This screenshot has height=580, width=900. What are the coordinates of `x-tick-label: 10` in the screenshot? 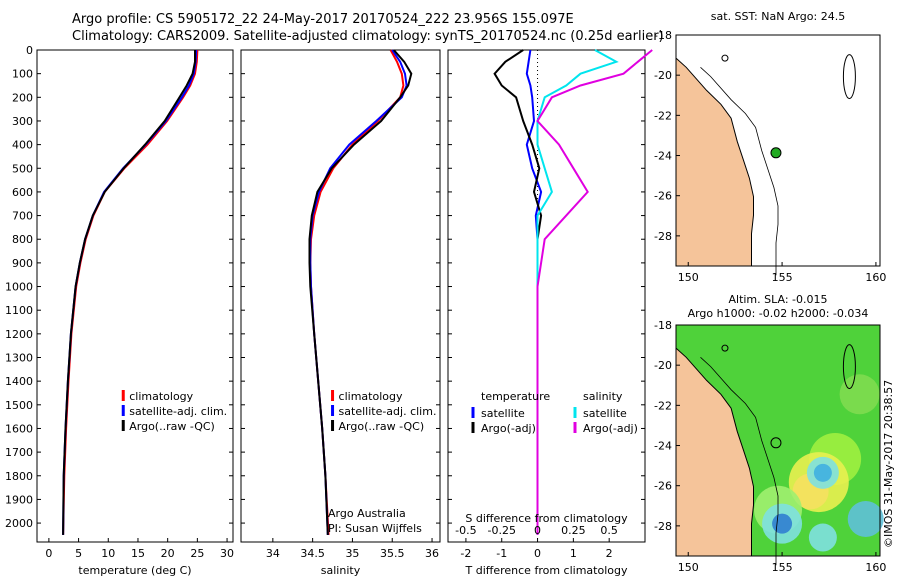 It's located at (108, 553).